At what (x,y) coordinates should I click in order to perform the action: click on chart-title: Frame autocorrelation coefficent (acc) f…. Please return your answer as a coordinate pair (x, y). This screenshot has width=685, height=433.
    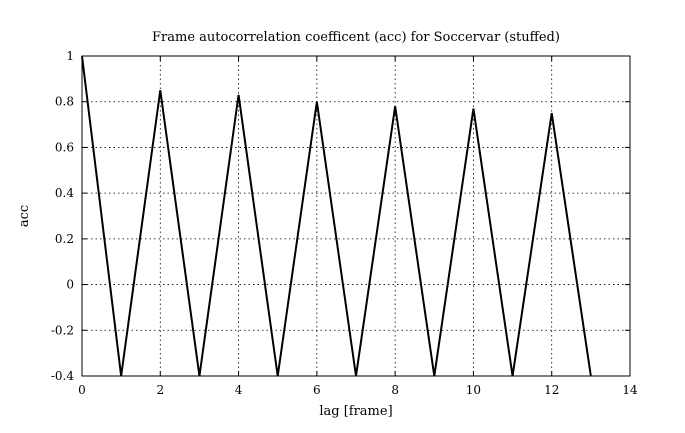
    Looking at the image, I should click on (356, 37).